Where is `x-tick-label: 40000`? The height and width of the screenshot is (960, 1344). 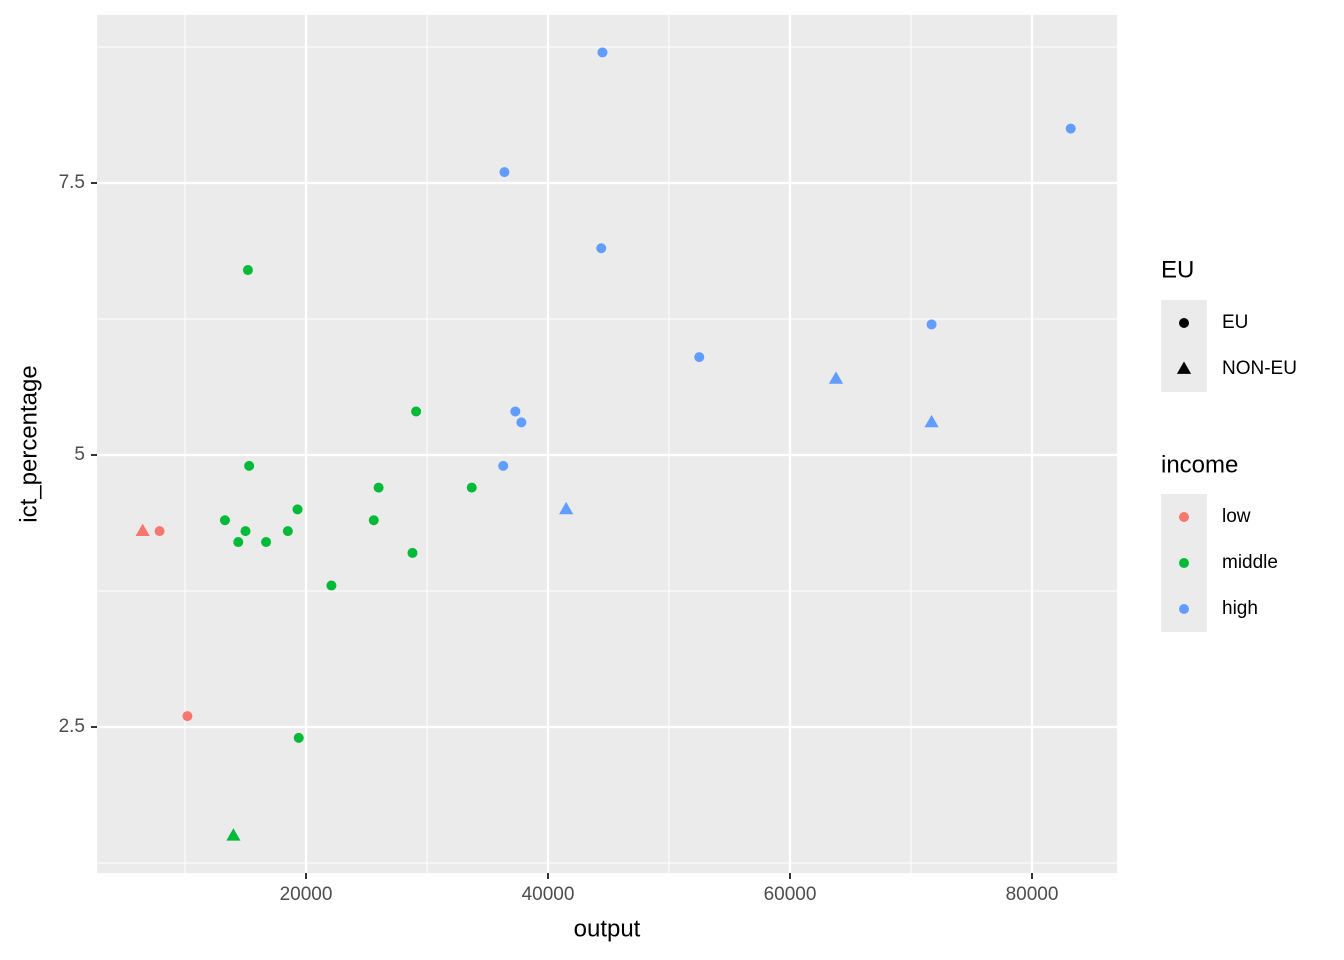
x-tick-label: 40000 is located at coordinates (548, 894).